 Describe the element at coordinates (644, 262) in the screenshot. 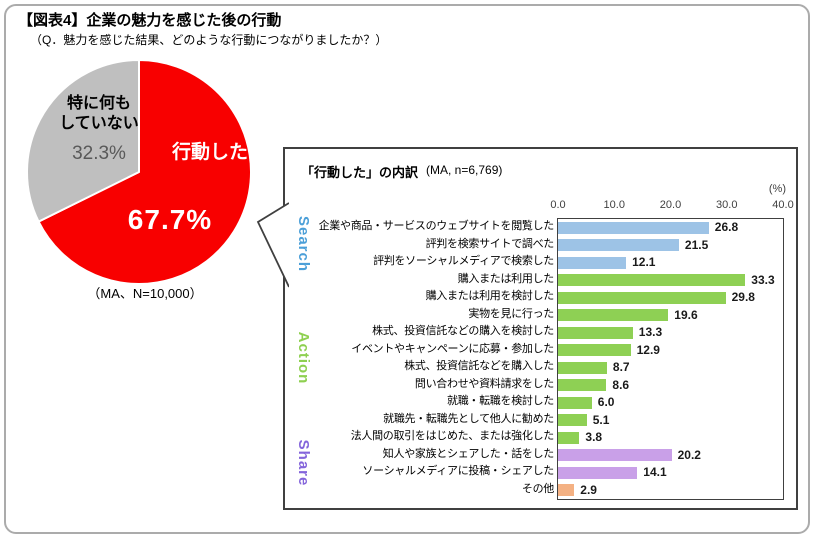

I see `bar-value-label: 12.1` at that location.